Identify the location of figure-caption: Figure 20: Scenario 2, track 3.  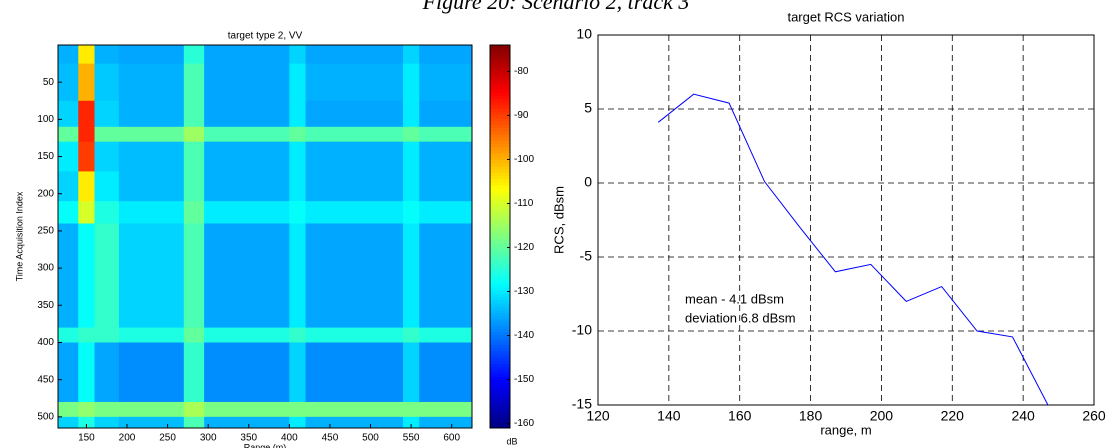
(556, 7).